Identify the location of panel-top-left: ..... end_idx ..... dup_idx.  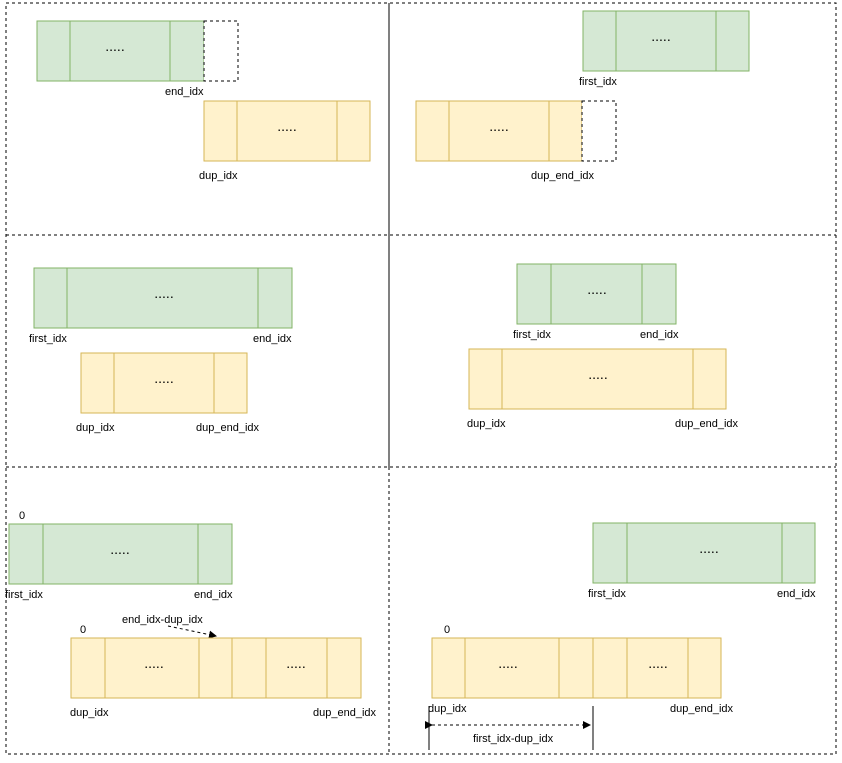
(203, 101).